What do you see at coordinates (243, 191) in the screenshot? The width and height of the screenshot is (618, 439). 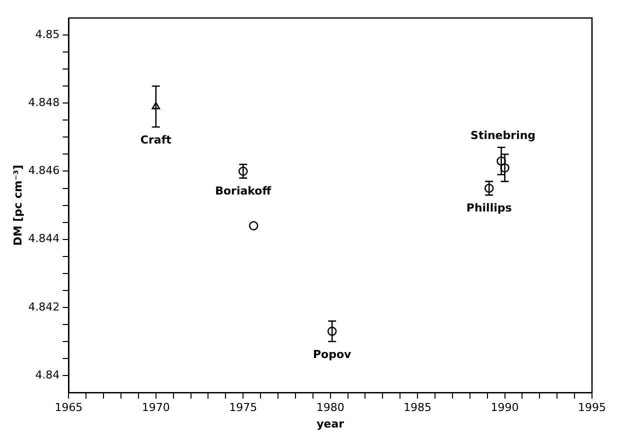 I see `series-label: Boriakoff` at bounding box center [243, 191].